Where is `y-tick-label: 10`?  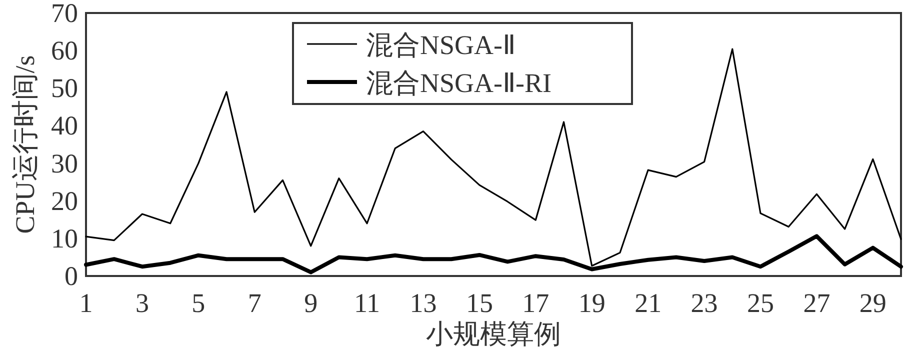 y-tick-label: 10 is located at coordinates (64, 238).